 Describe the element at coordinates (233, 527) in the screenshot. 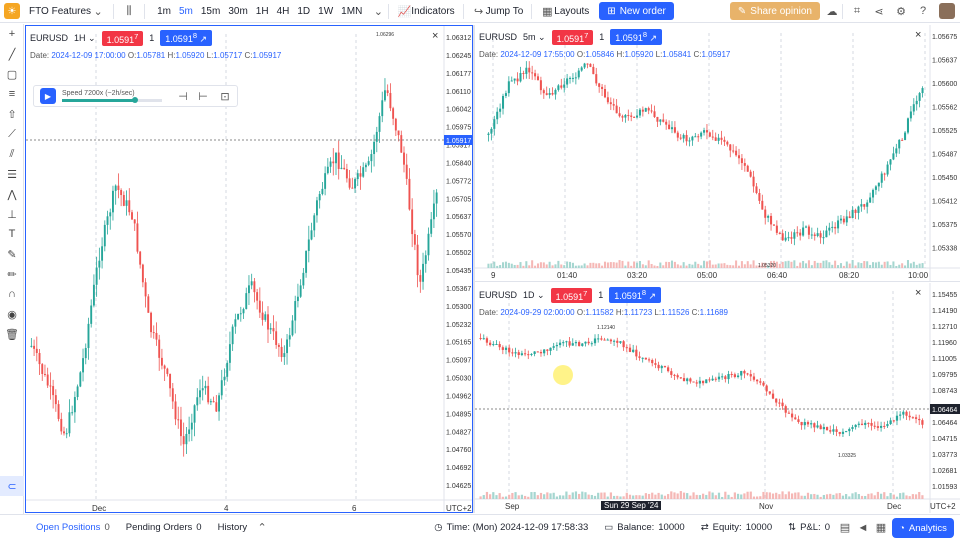

I see `tab-history: History` at that location.